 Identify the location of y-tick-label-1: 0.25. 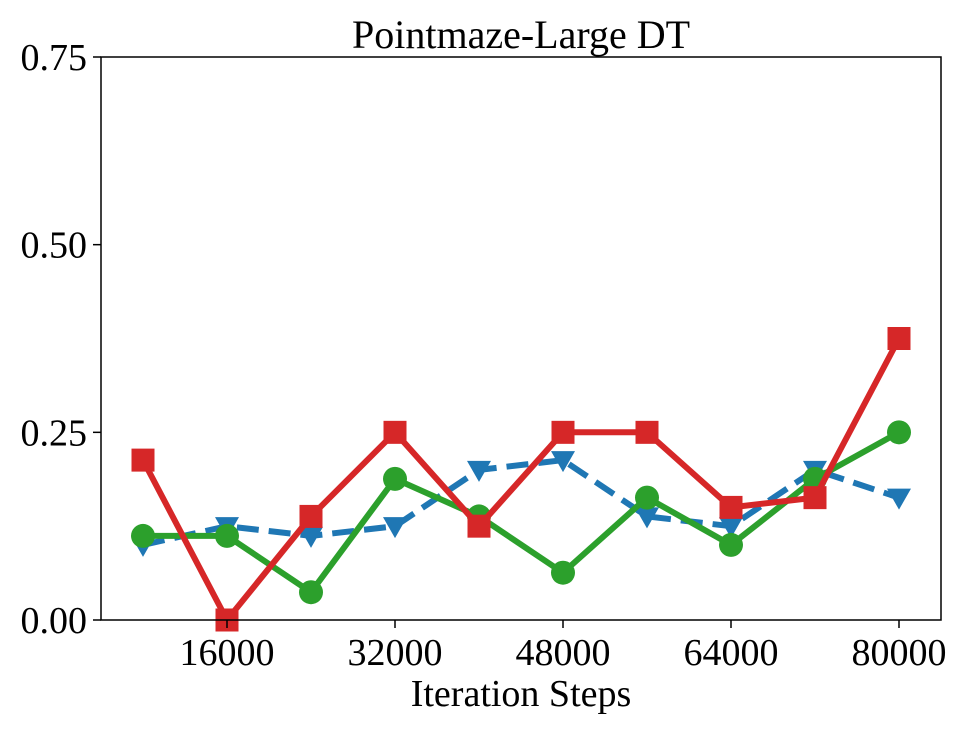
(54, 433).